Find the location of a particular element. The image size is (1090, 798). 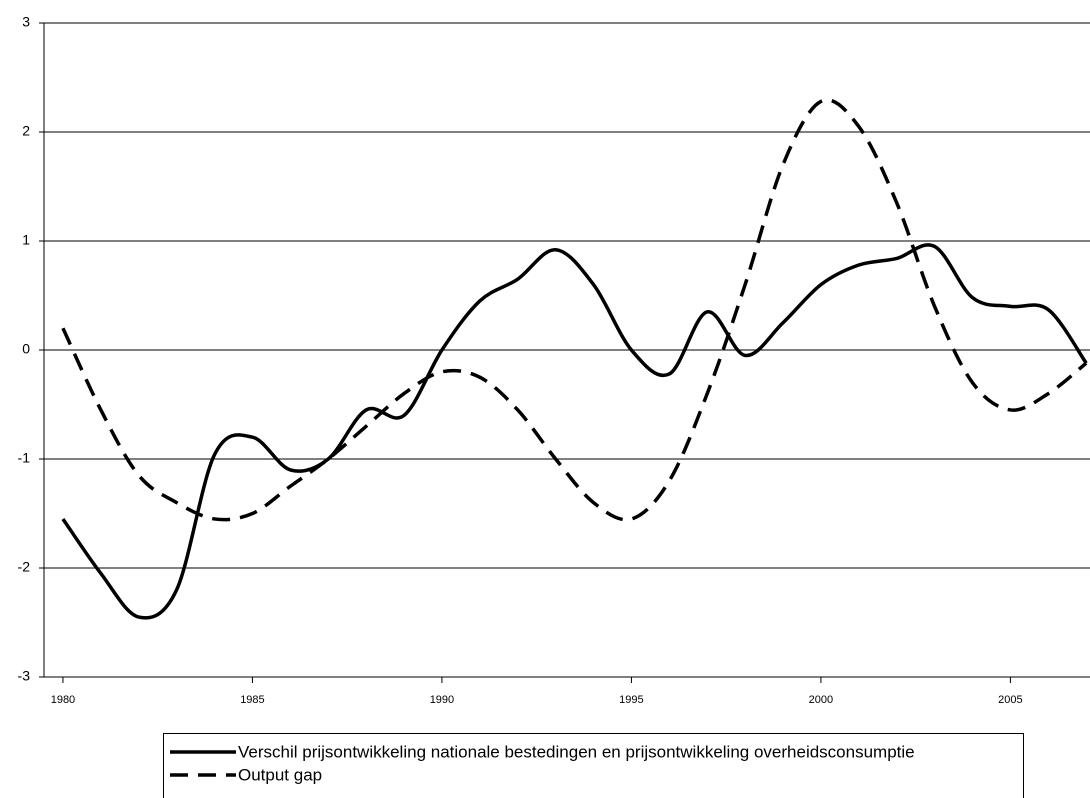

y-tick-label: -2 is located at coordinates (24, 567).